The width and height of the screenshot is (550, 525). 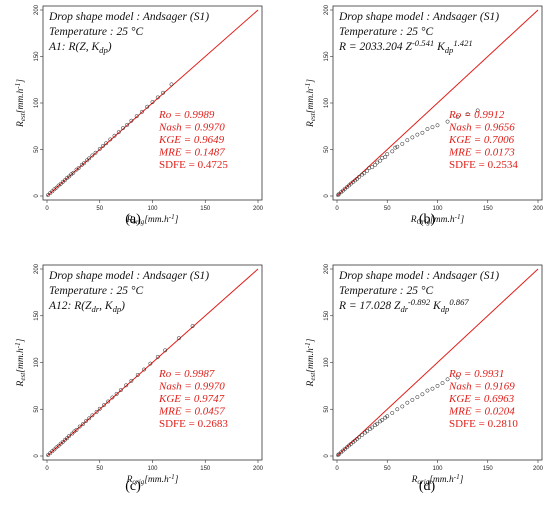 I want to click on panel-caption: (b), so click(x=427, y=219).